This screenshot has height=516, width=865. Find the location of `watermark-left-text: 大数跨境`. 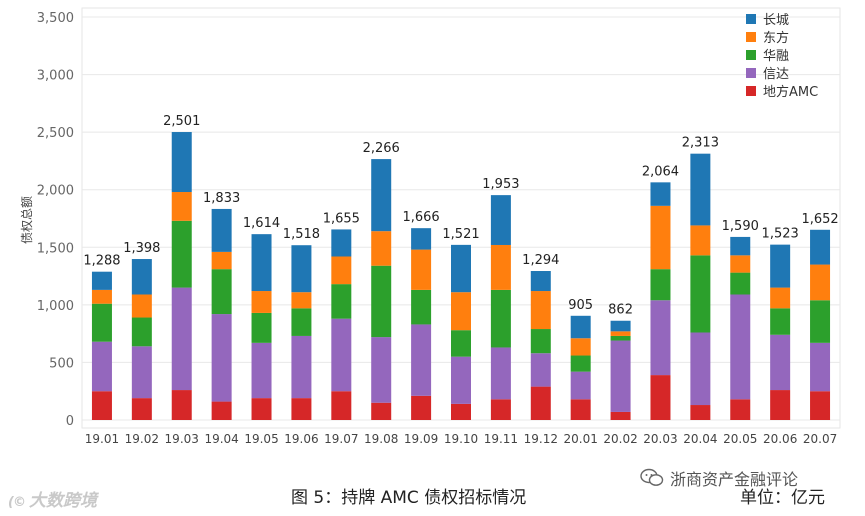

watermark-left-text: 大数跨境 is located at coordinates (62, 501).